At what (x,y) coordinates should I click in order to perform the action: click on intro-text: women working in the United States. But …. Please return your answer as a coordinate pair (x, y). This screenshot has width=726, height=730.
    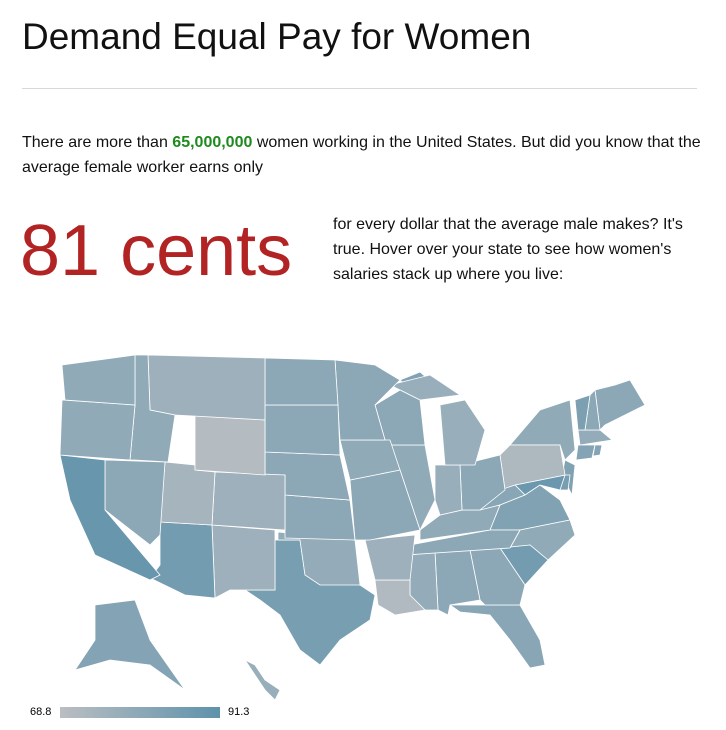
    Looking at the image, I should click on (361, 155).